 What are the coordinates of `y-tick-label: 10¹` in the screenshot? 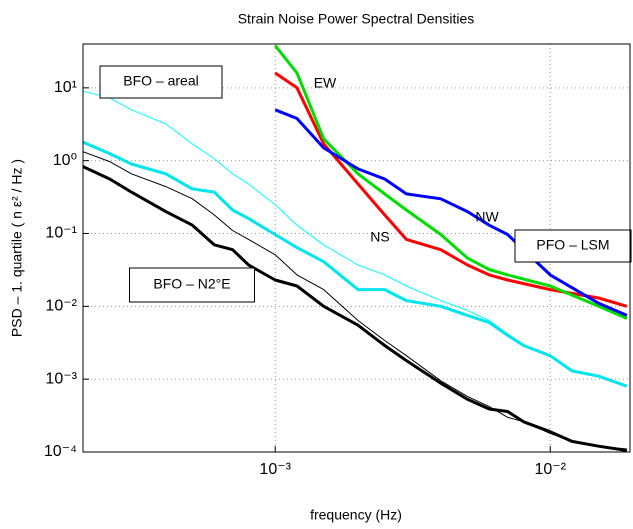 It's located at (65, 87).